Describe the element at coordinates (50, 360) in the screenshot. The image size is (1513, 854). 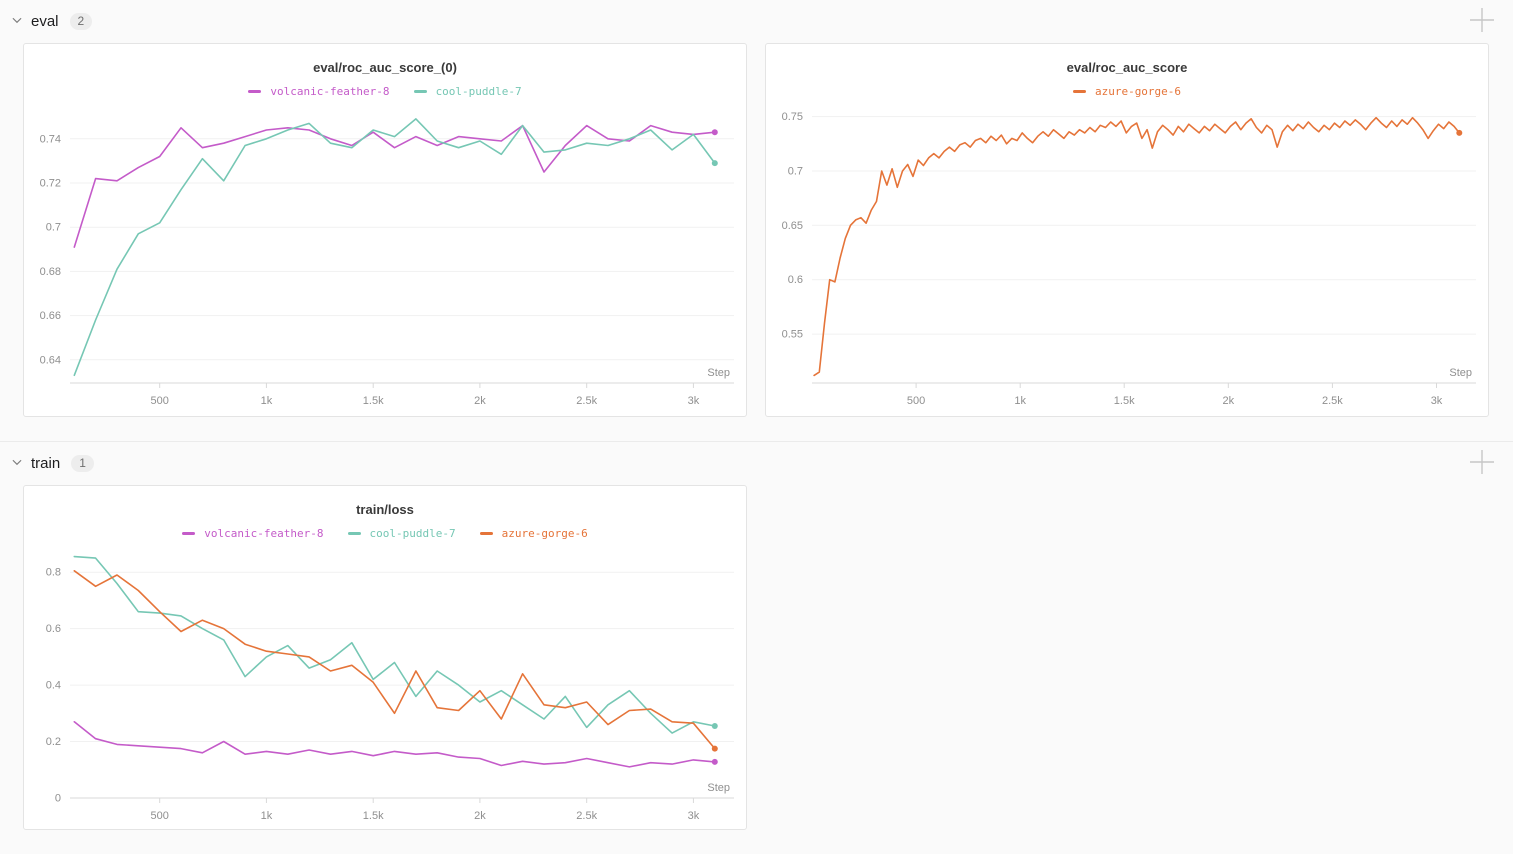
I see `svg-text: 0.64` at that location.